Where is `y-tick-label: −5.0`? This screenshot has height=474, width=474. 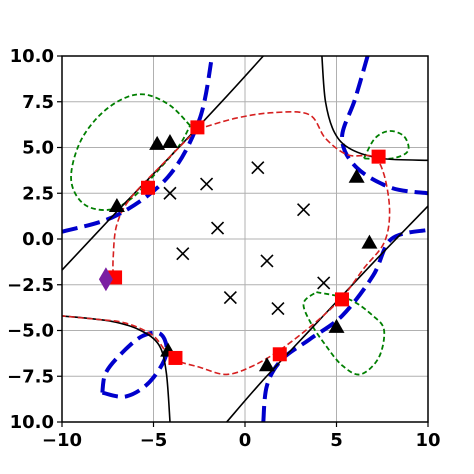
y-tick-label: −5.0 is located at coordinates (30, 331).